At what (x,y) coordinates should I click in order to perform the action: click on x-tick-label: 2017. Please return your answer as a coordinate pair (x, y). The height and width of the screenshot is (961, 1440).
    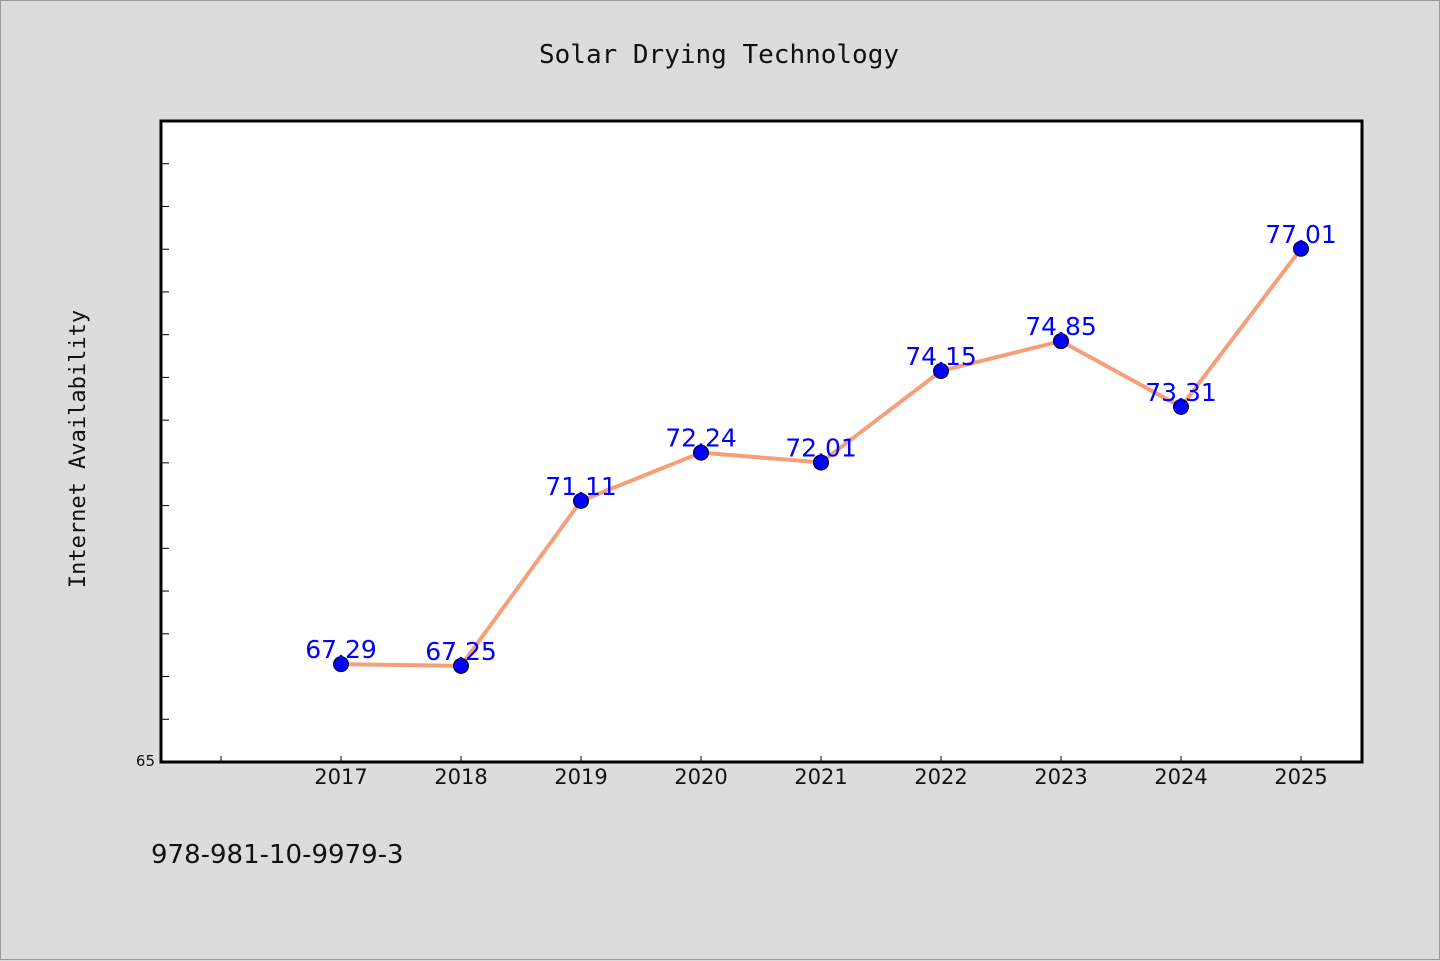
    Looking at the image, I should click on (340, 777).